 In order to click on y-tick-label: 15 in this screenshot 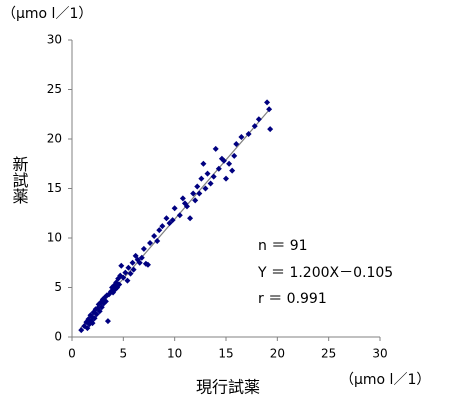, I will do `click(54, 188)`.